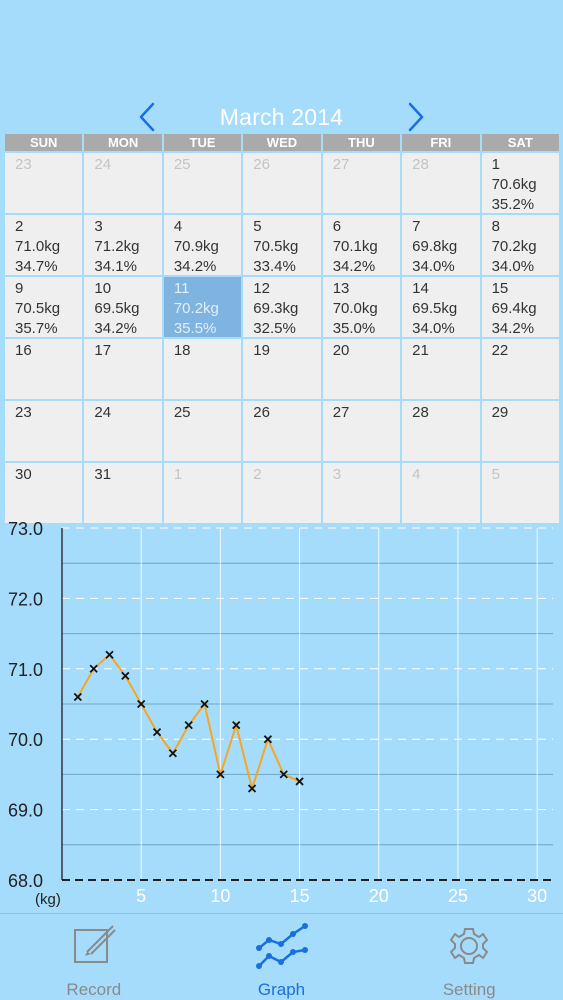 Image resolution: width=563 pixels, height=1000 pixels. What do you see at coordinates (514, 246) in the screenshot?
I see `day-weight: 70.2kg` at bounding box center [514, 246].